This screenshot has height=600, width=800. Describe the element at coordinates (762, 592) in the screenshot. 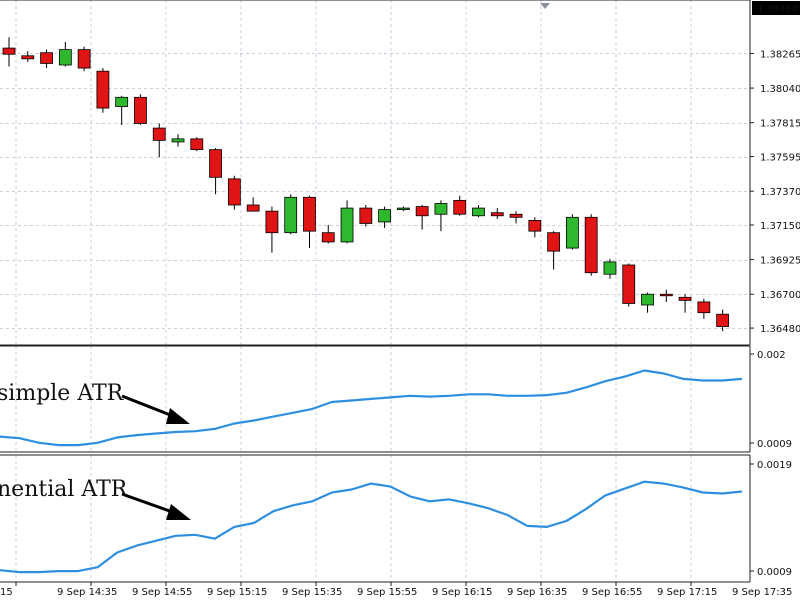

I see `time-tick-label: 9 Sep 17:35` at that location.